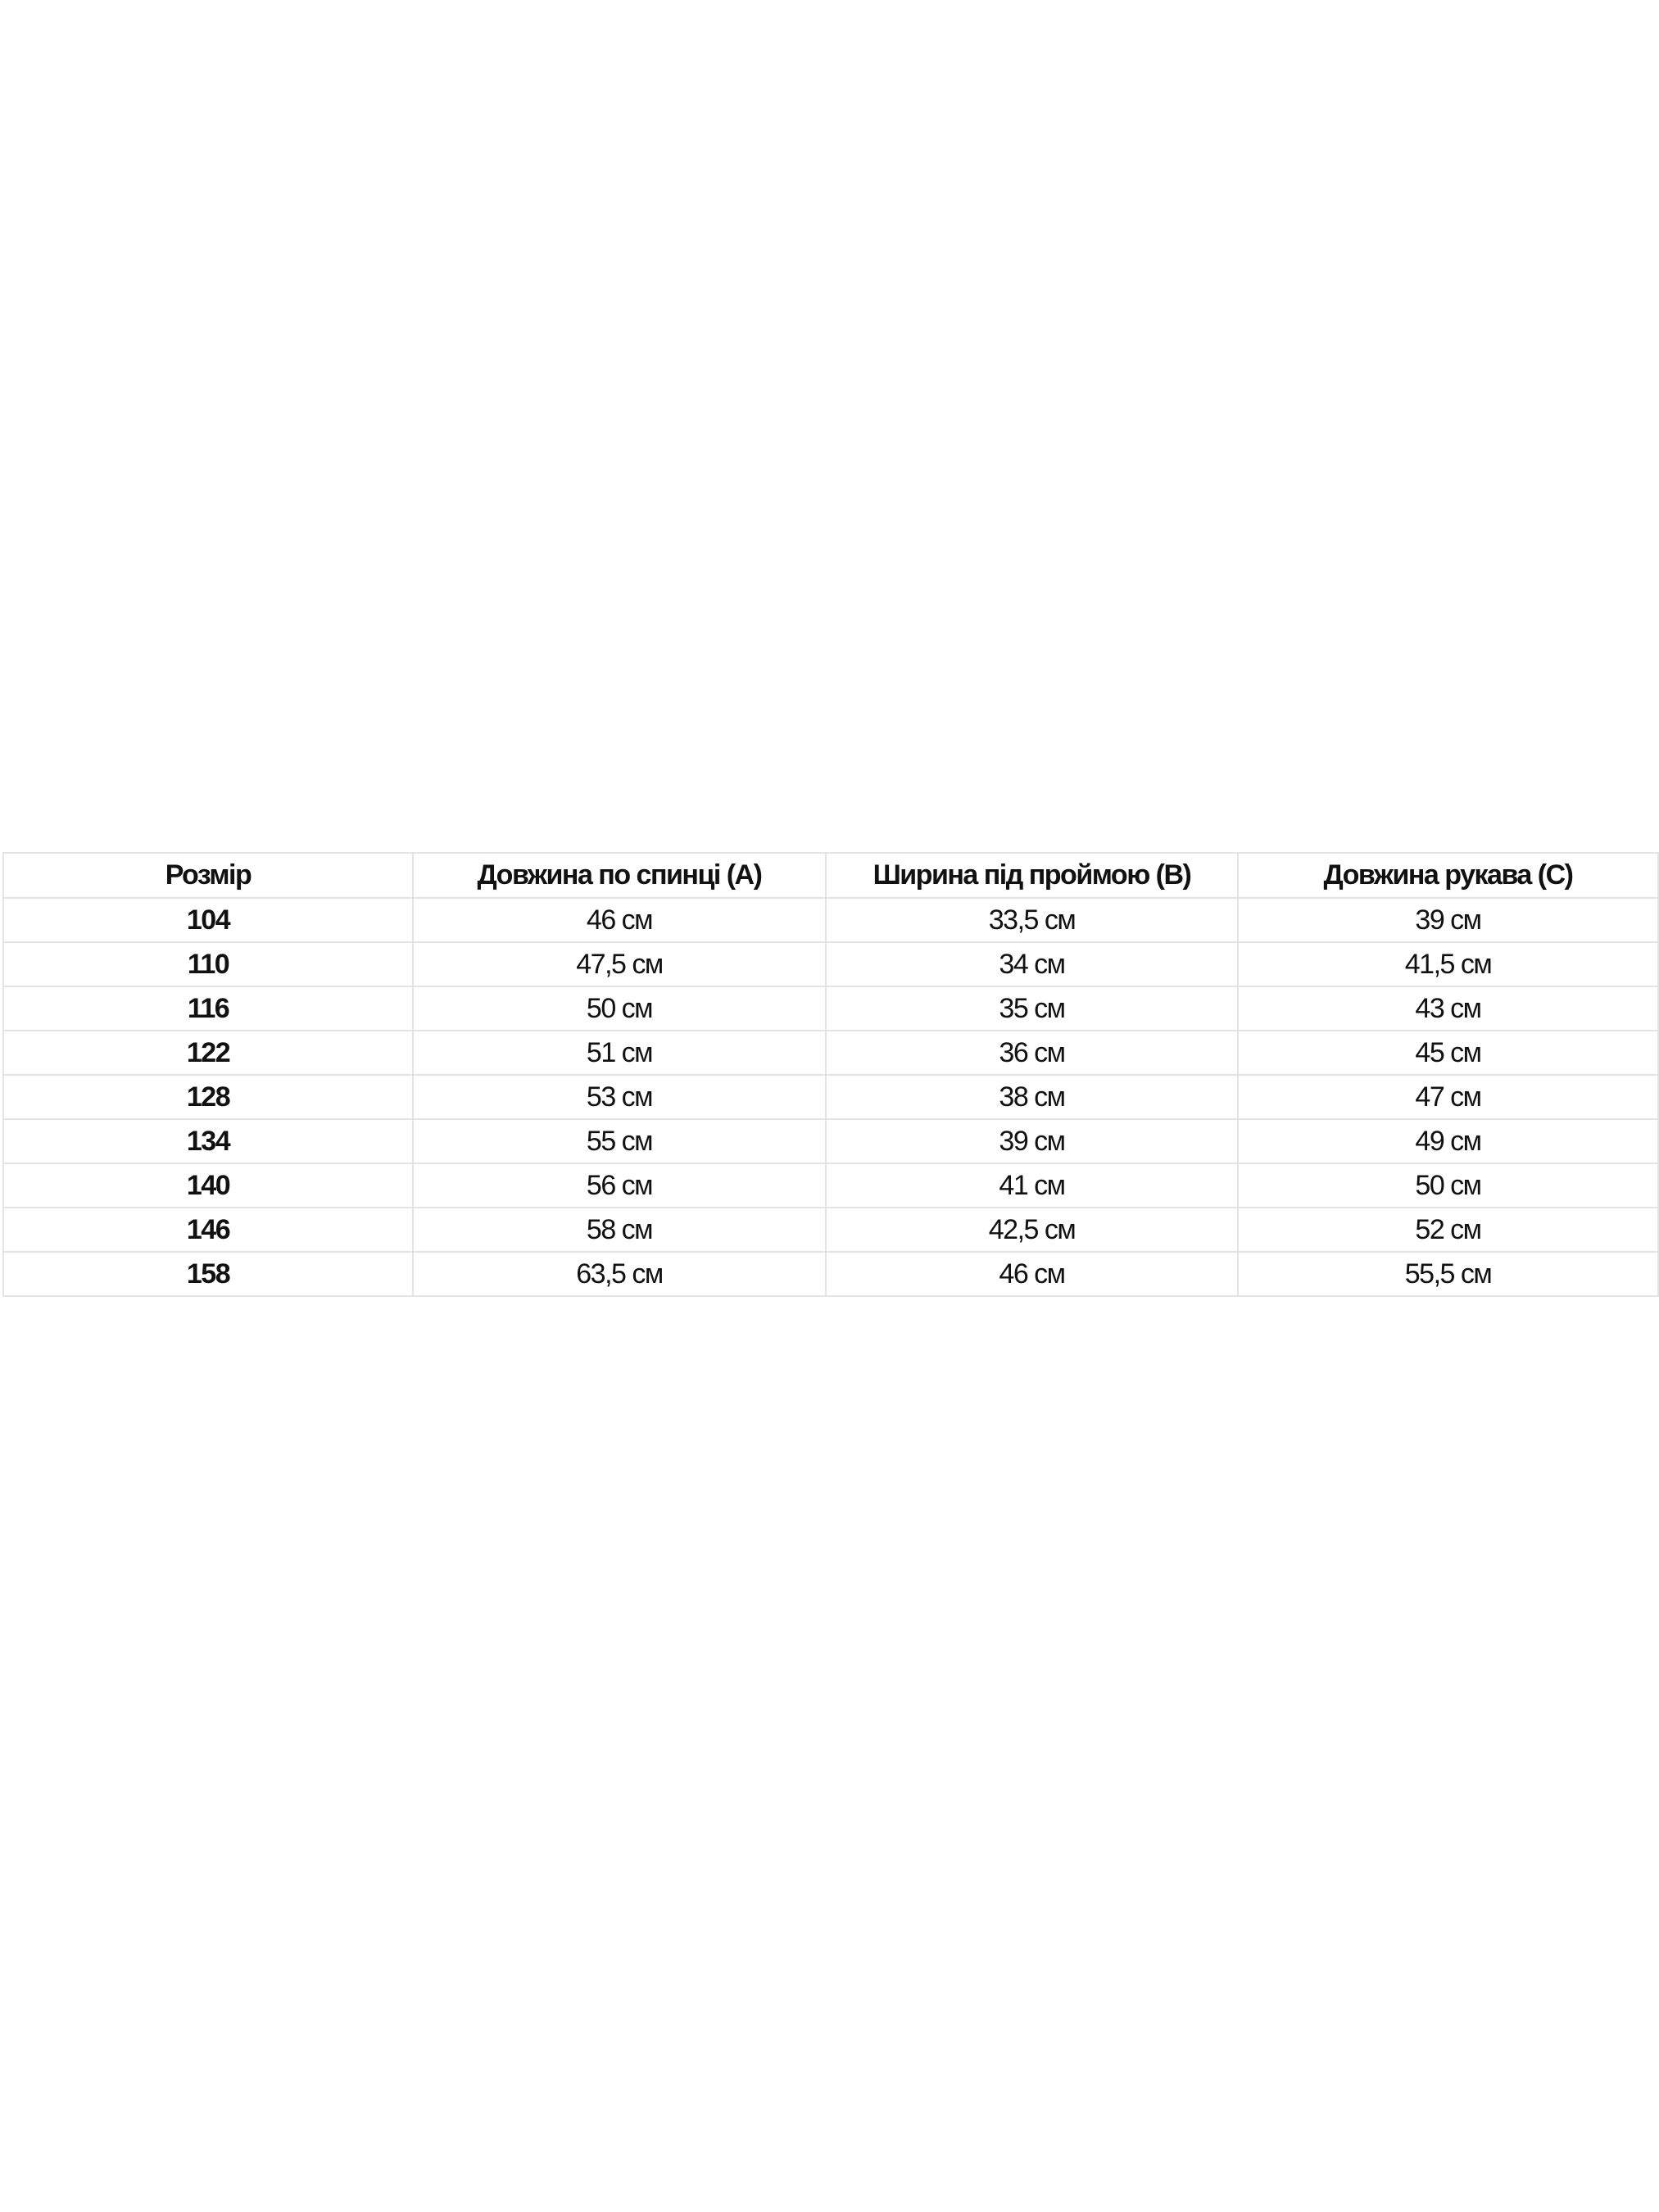  What do you see at coordinates (1032, 875) in the screenshot?
I see `header-chest-width: Ширина під проймою (B)` at bounding box center [1032, 875].